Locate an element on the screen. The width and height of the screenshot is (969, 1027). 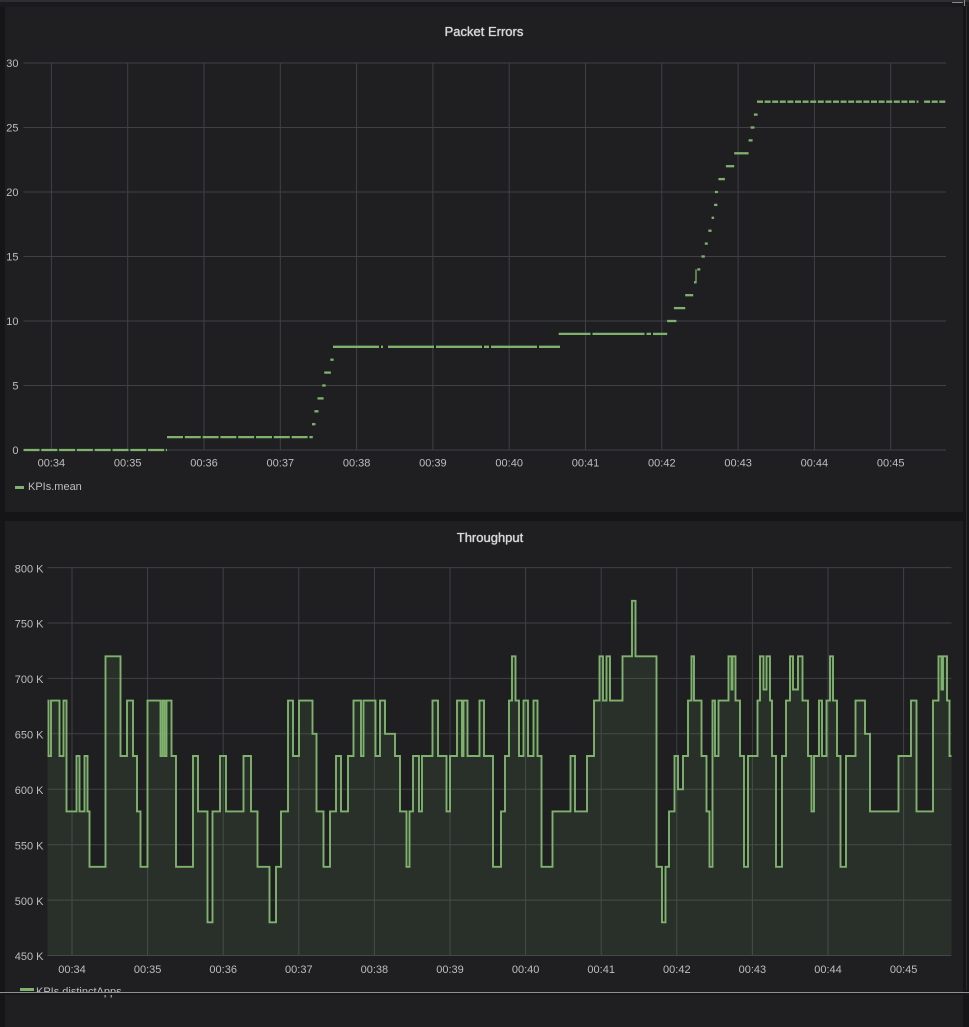
svg-text: 700 K is located at coordinates (29, 680).